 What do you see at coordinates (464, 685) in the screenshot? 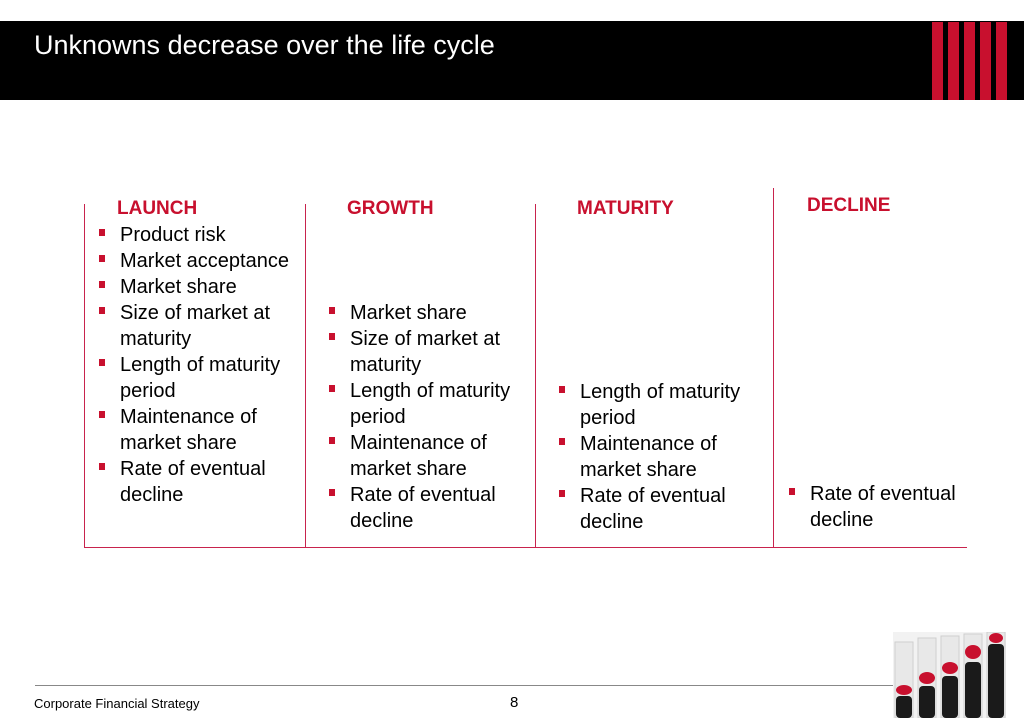
I see `footer-rule` at bounding box center [464, 685].